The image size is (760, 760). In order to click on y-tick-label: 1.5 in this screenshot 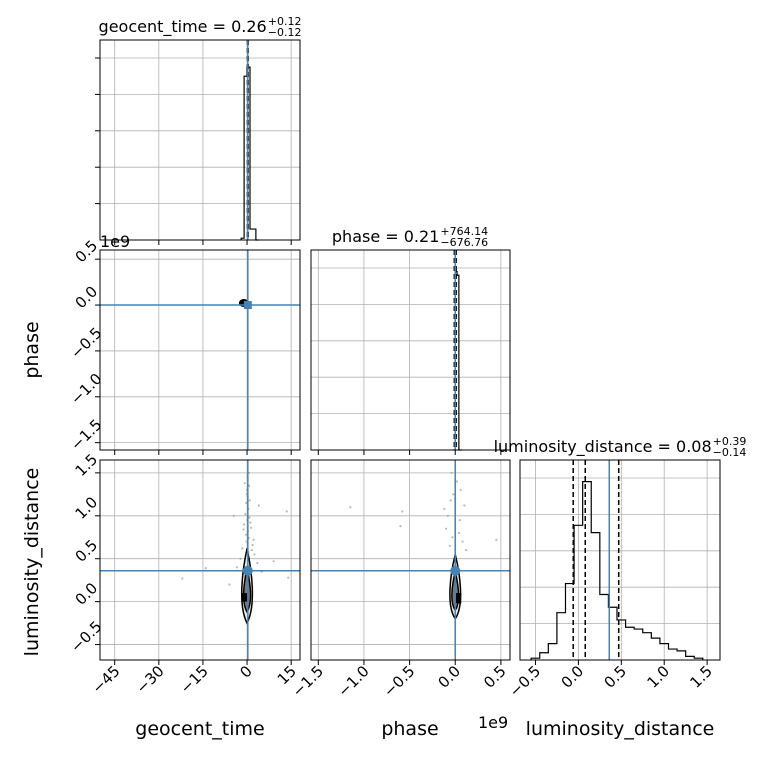, I will do `click(87, 465)`.